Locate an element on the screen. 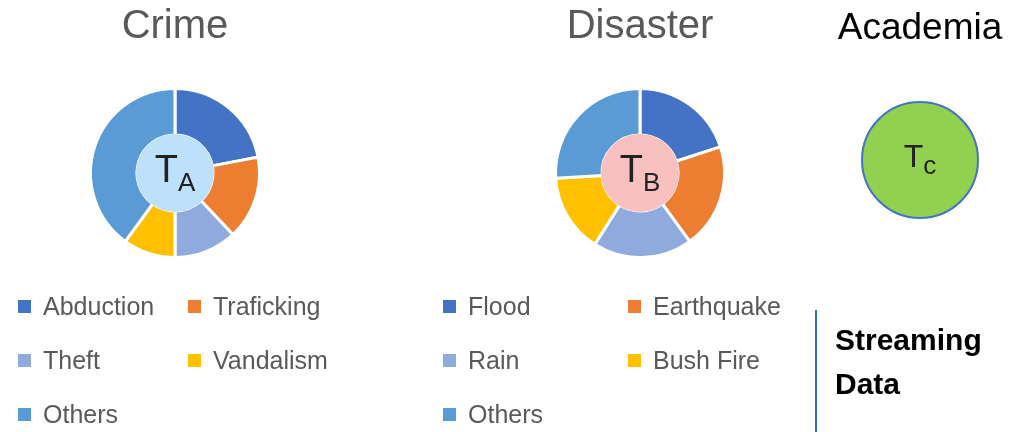  chart-title: Crime is located at coordinates (175, 24).